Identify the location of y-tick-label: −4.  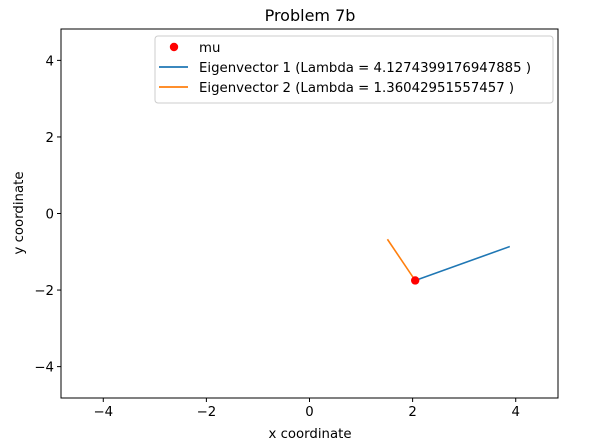
(44, 368).